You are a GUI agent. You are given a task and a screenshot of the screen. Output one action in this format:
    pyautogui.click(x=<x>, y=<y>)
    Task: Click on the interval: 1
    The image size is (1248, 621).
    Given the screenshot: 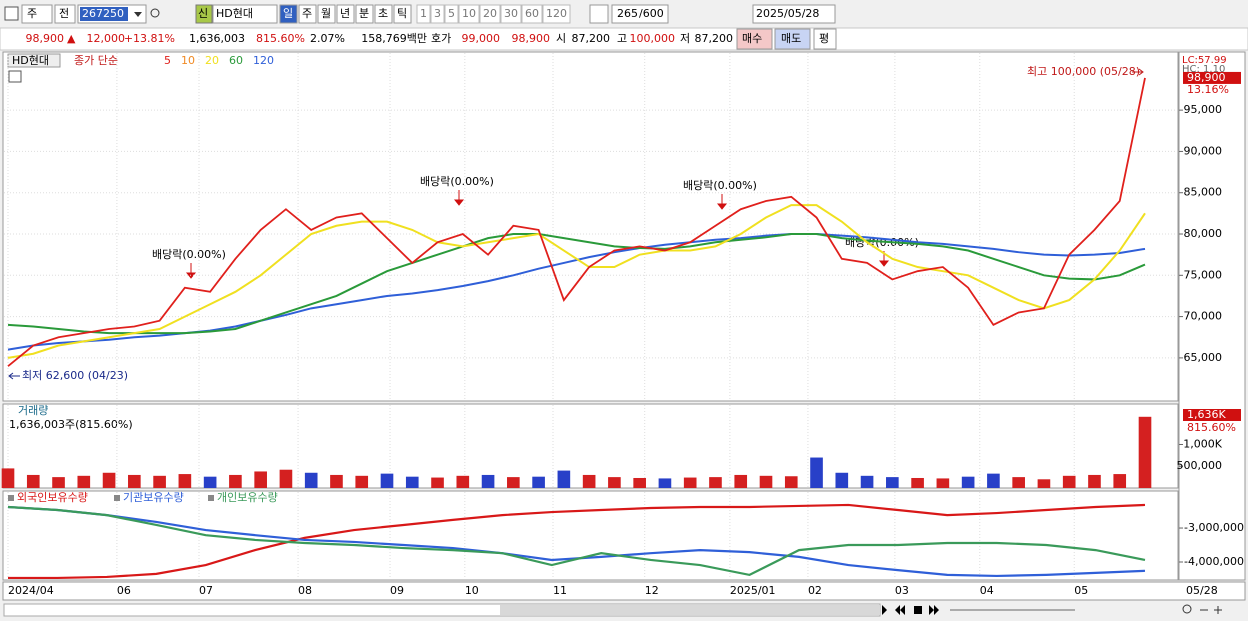 What is the action you would take?
    pyautogui.click(x=423, y=13)
    